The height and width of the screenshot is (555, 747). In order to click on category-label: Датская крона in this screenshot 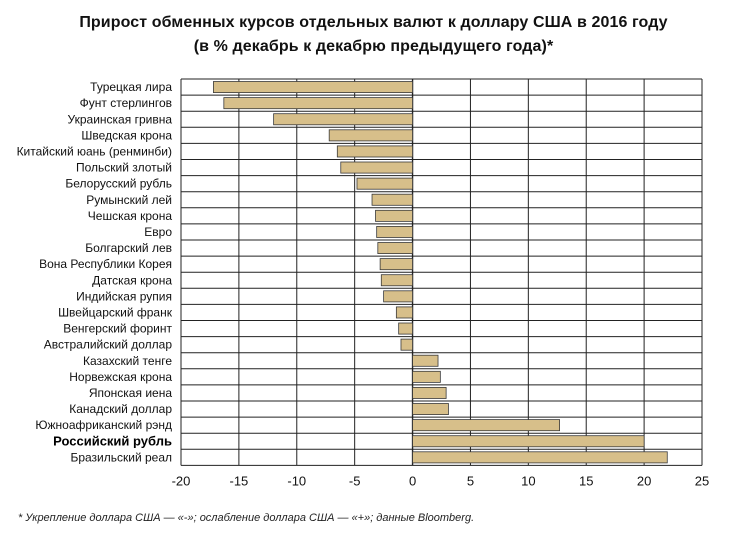, I will do `click(132, 280)`.